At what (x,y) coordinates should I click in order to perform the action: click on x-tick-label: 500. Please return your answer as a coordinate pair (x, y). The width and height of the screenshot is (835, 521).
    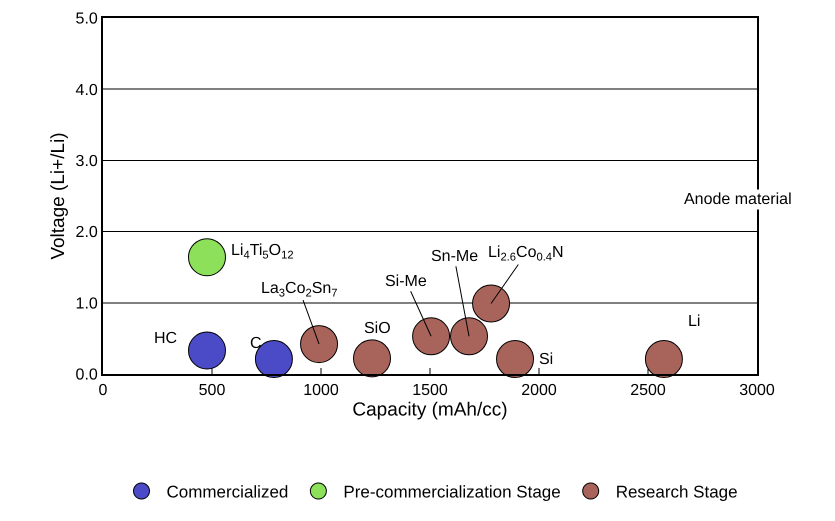
    Looking at the image, I should click on (212, 391).